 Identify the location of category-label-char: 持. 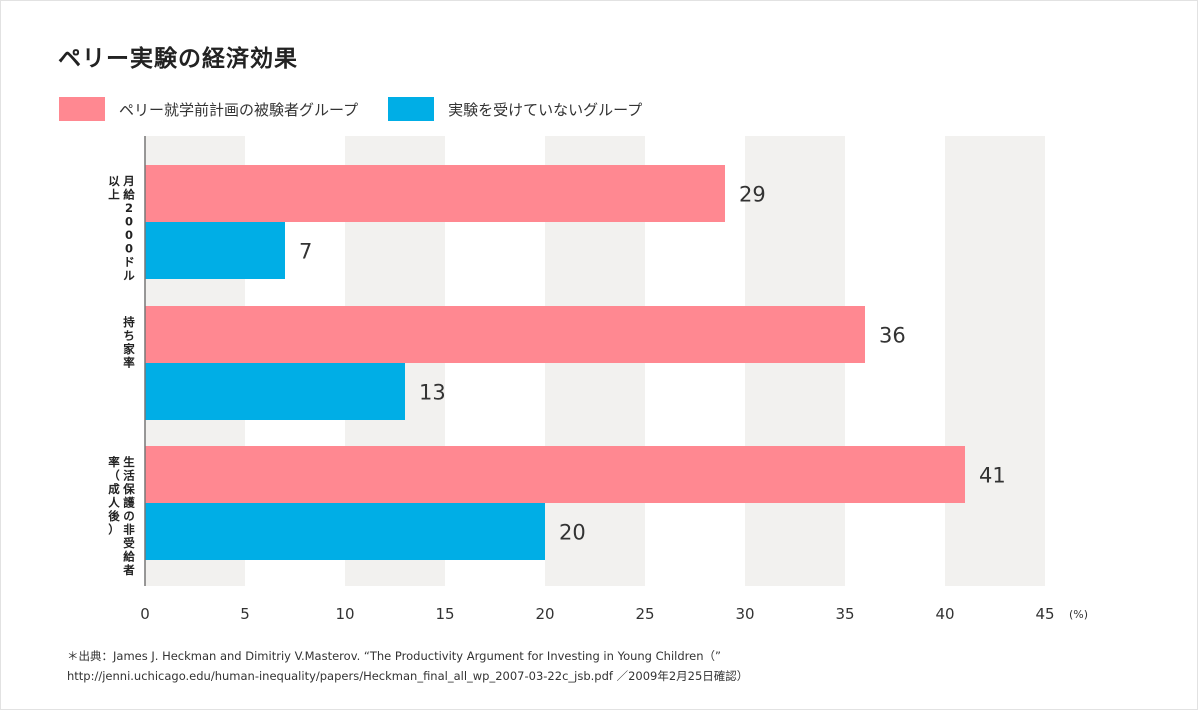
(129, 322).